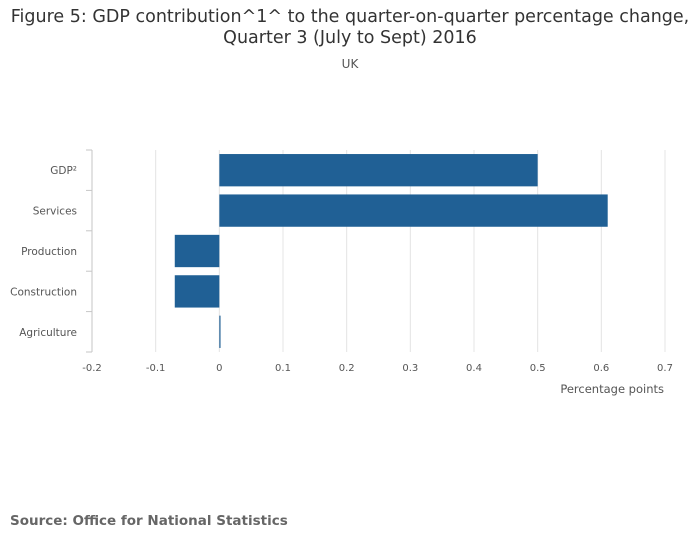  What do you see at coordinates (55, 212) in the screenshot?
I see `y-category-label: Services` at bounding box center [55, 212].